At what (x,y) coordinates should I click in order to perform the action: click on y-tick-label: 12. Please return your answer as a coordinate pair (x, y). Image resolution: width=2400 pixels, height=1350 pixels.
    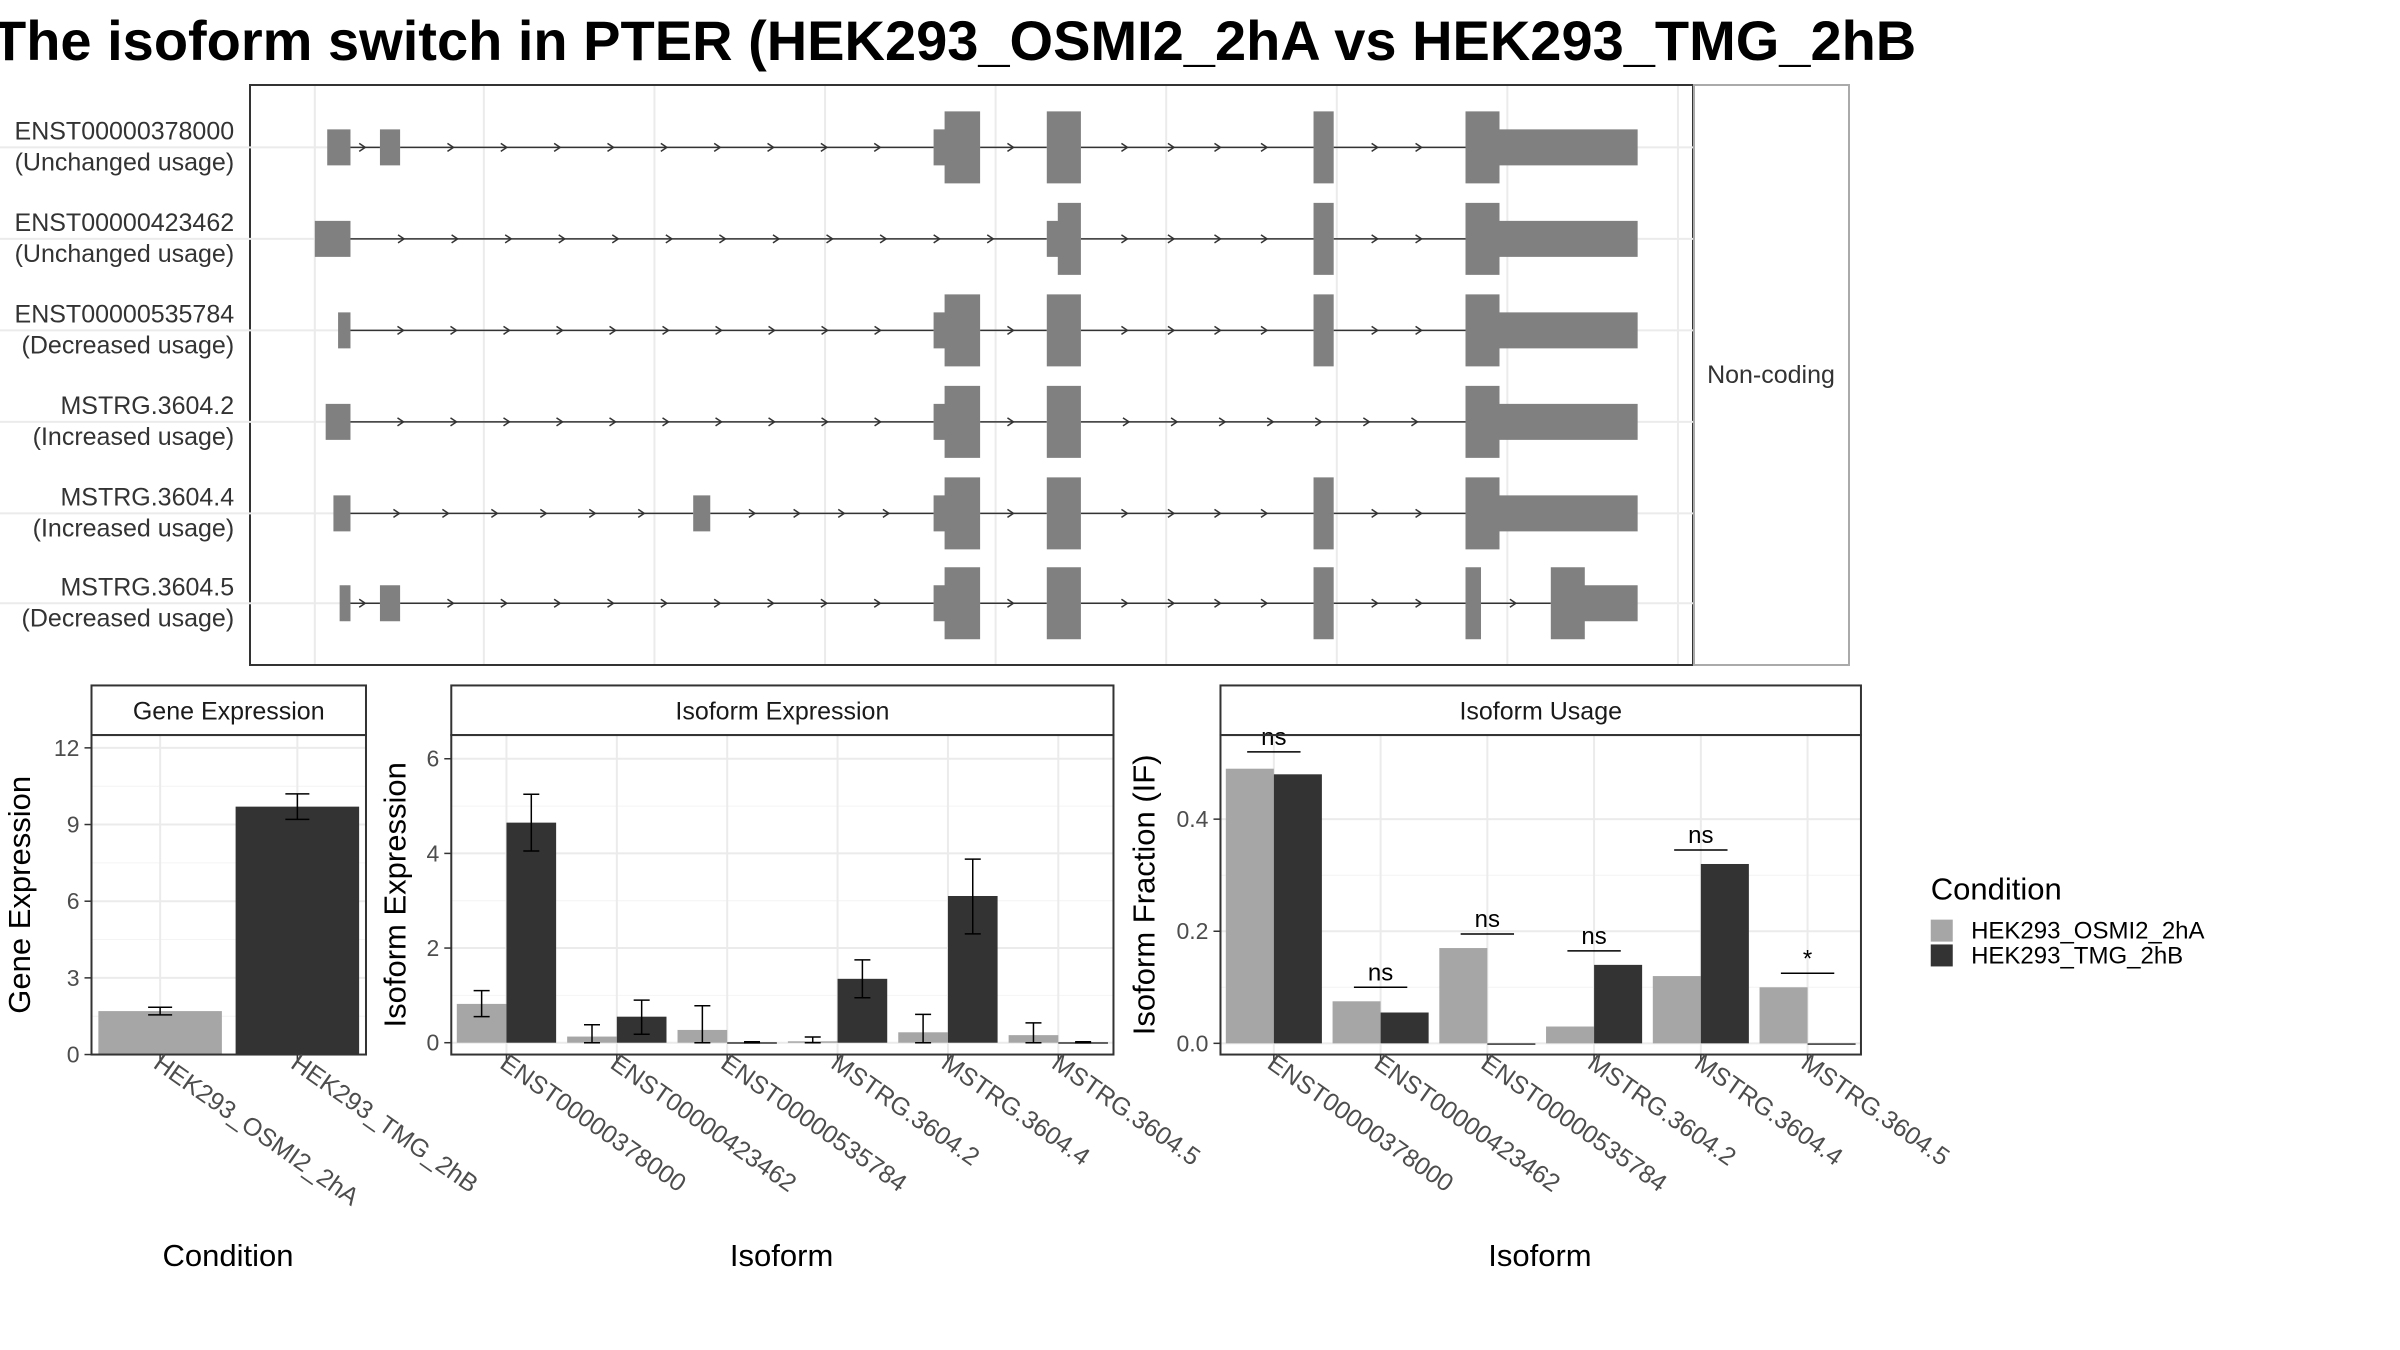
    Looking at the image, I should click on (67, 748).